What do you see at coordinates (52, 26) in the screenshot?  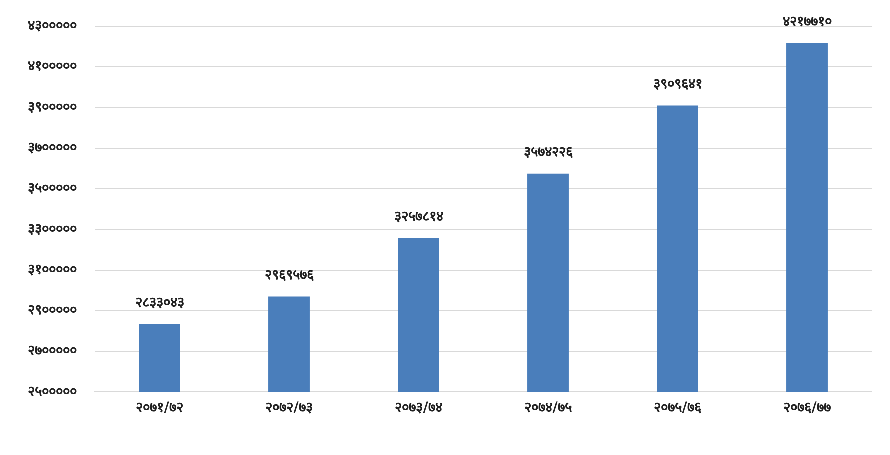 I see `y-tick-label: ४३०००००` at bounding box center [52, 26].